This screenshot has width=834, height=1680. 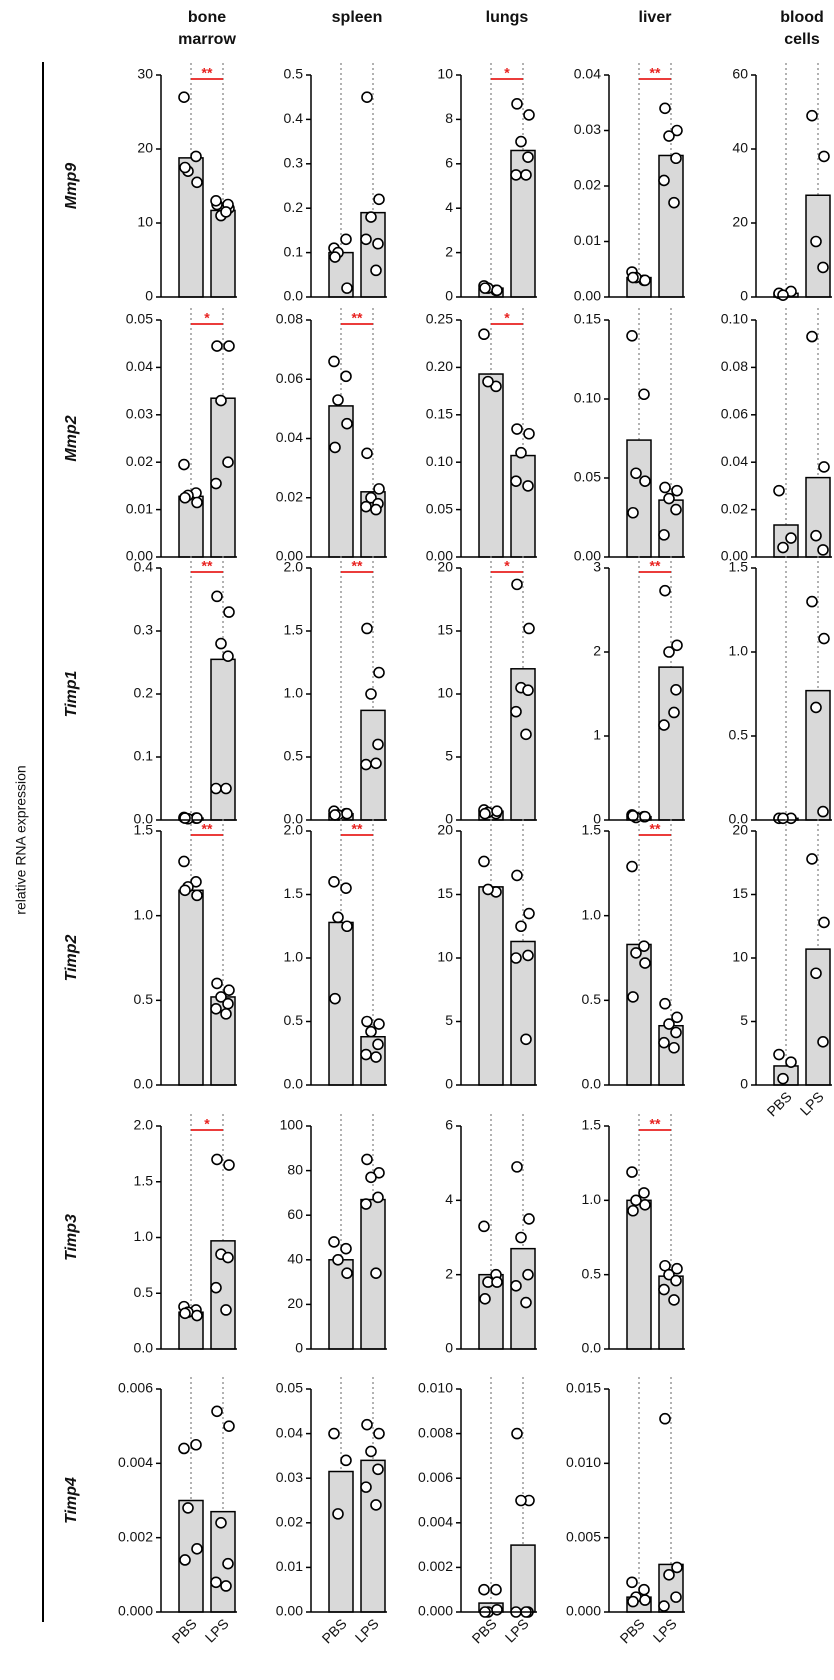 What do you see at coordinates (740, 74) in the screenshot?
I see `y-tick-label: 60` at bounding box center [740, 74].